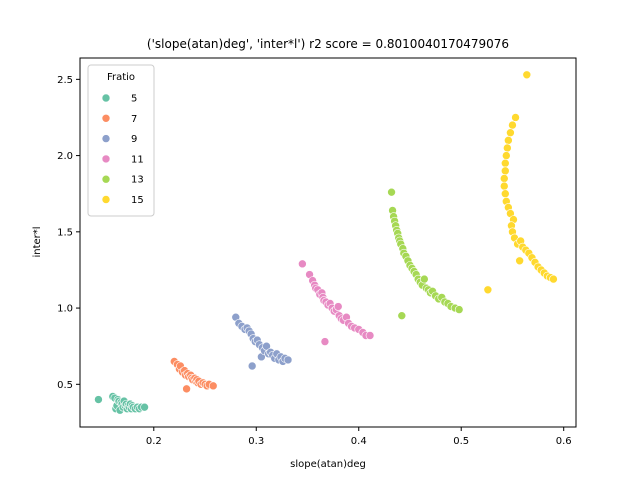 The image size is (640, 480). I want to click on legend: Fratio 5 7 9 11 13 15, so click(121, 140).